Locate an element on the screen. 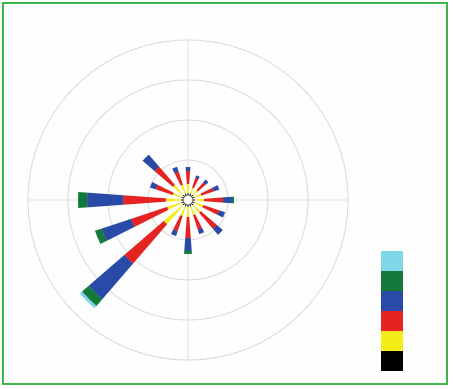  wind-rose-petals is located at coordinates (156, 231).